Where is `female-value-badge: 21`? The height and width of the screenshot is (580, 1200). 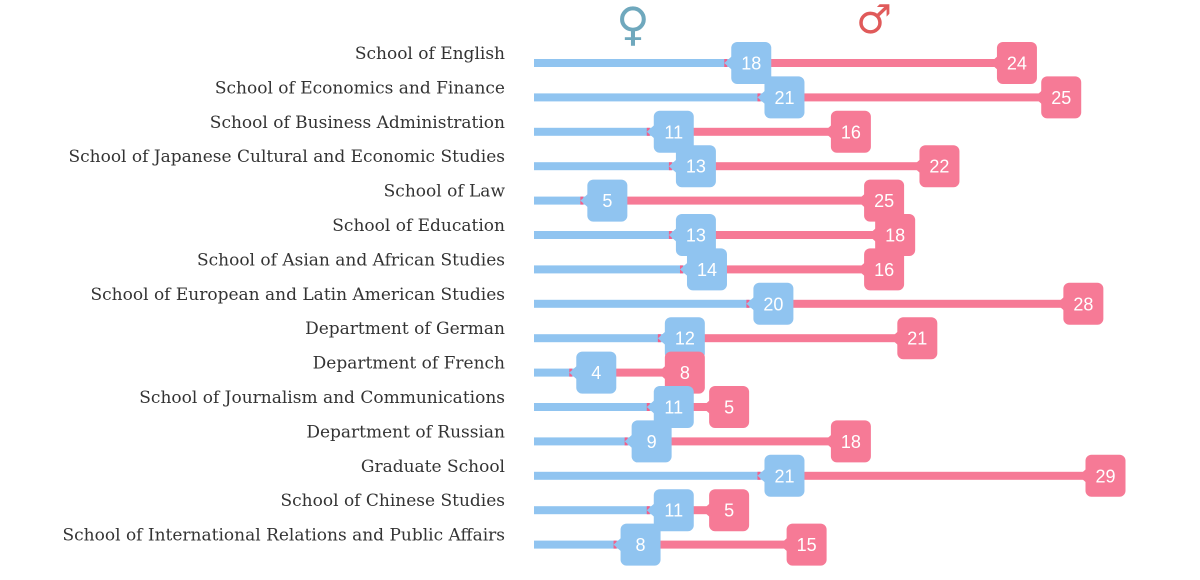
female-value-badge: 21 is located at coordinates (781, 97).